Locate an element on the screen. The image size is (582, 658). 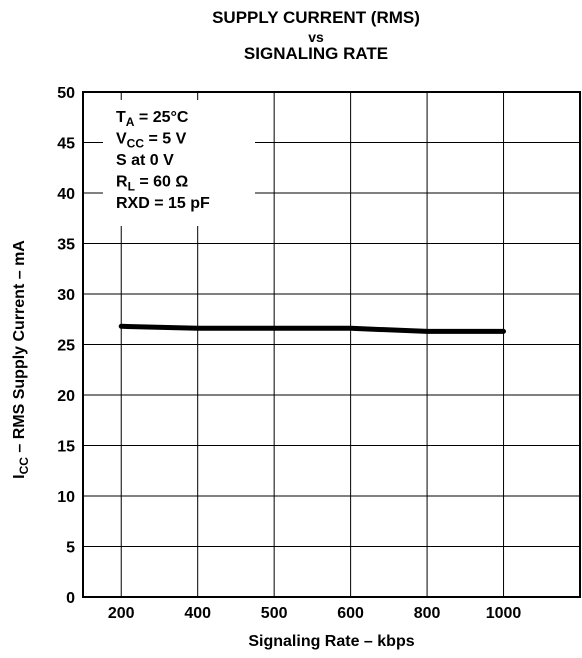
condition-line: VCC = 5 V is located at coordinates (151, 141).